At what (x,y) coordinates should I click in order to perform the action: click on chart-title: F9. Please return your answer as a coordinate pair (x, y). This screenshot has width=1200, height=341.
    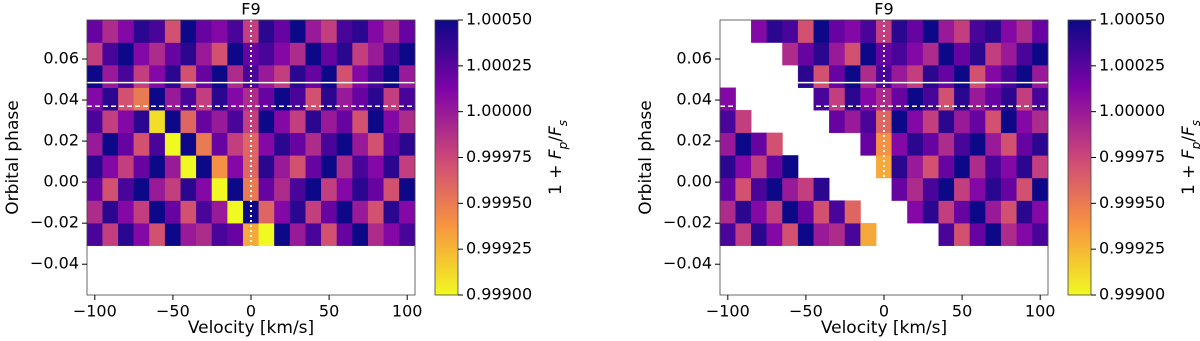
    Looking at the image, I should click on (250, 9).